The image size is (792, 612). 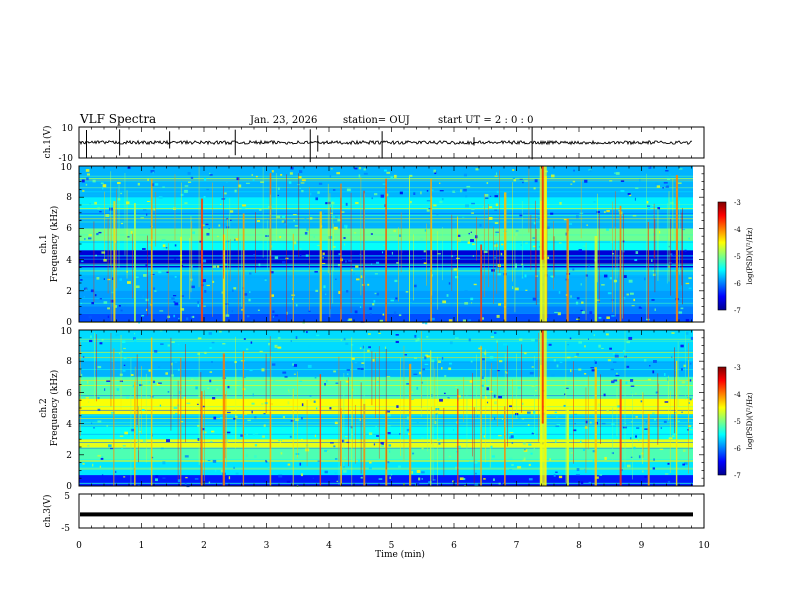 I want to click on ch1-ytick-top: 10, so click(x=68, y=129).